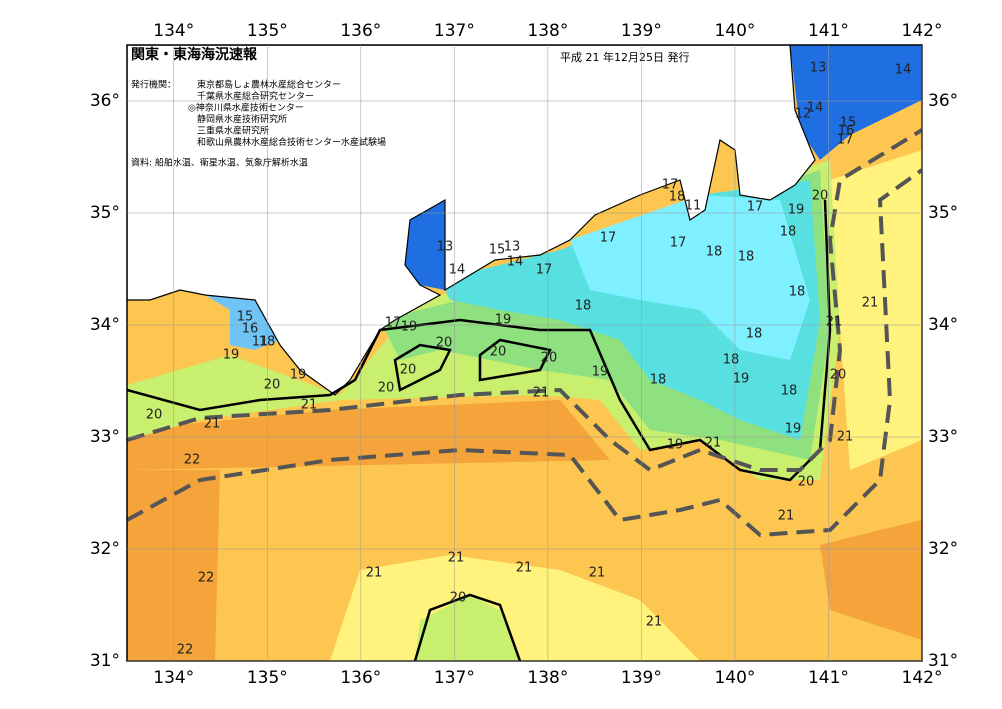 The width and height of the screenshot is (1002, 709). I want to click on issuer: 千葉県水産総合研究センター, so click(255, 96).